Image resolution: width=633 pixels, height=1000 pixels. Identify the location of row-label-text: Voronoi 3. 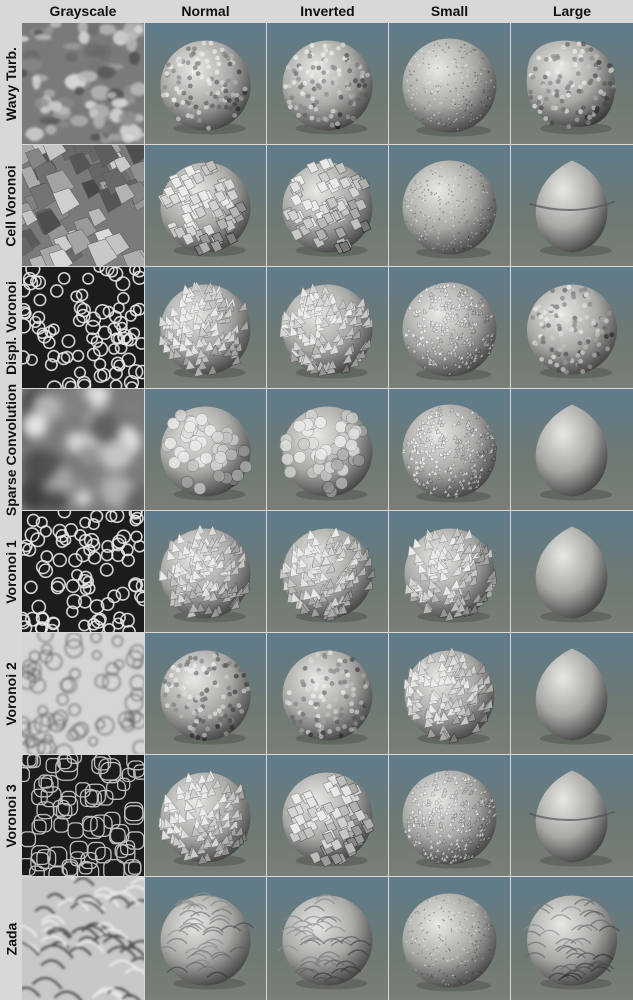
(11, 815).